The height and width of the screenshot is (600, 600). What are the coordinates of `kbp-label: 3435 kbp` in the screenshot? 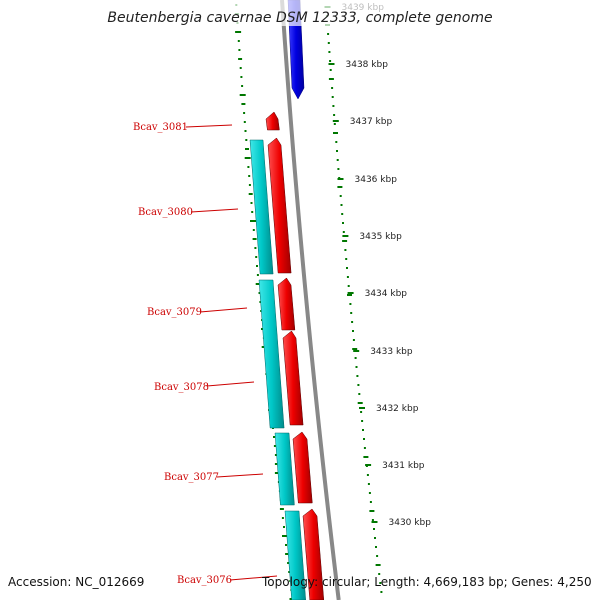 It's located at (380, 237).